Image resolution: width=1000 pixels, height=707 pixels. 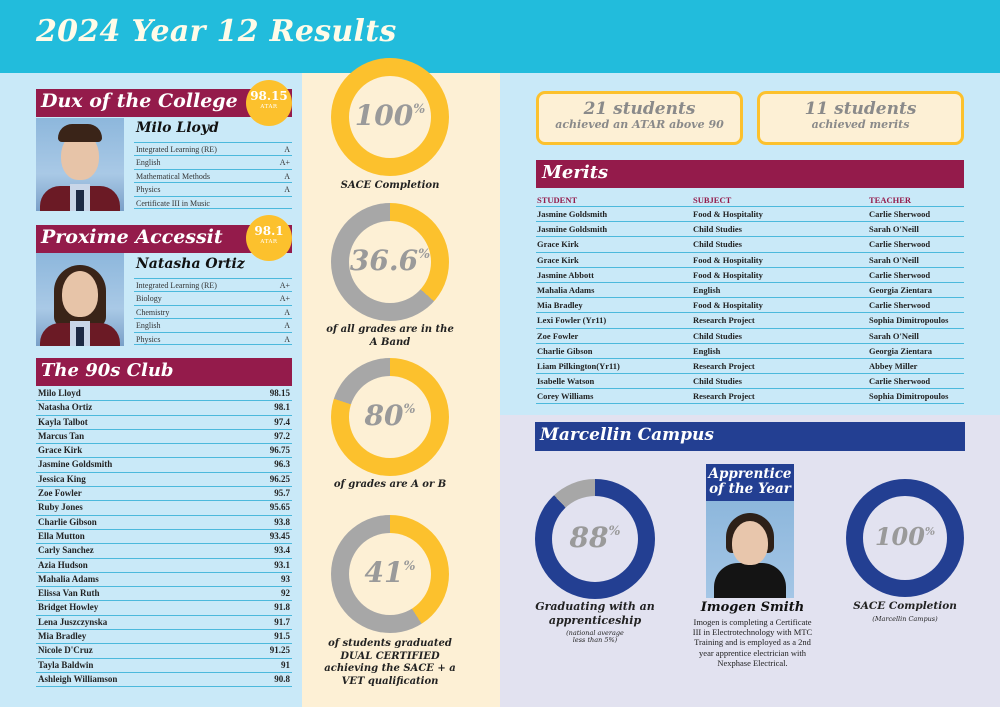 I want to click on donut-chart: 80%, so click(x=390, y=417).